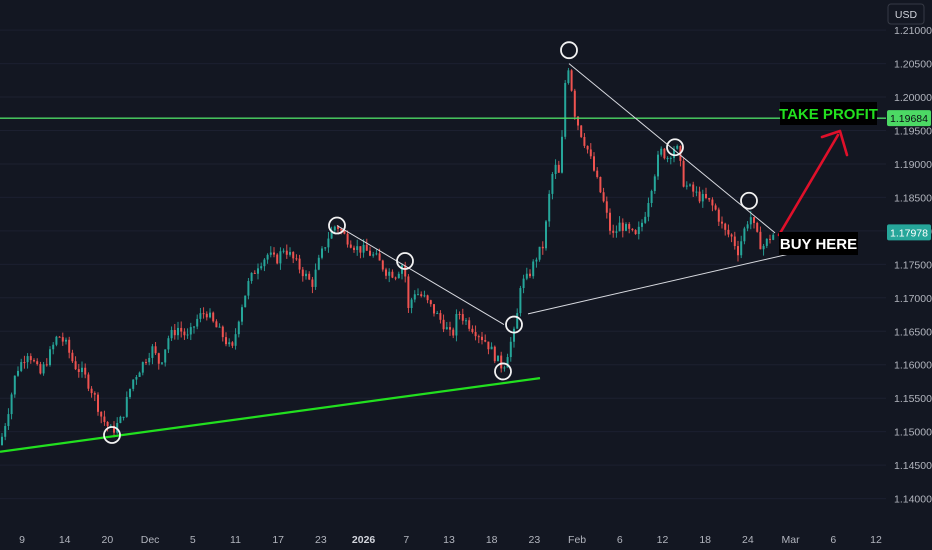  What do you see at coordinates (876, 540) in the screenshot?
I see `time-tick-label: 12` at bounding box center [876, 540].